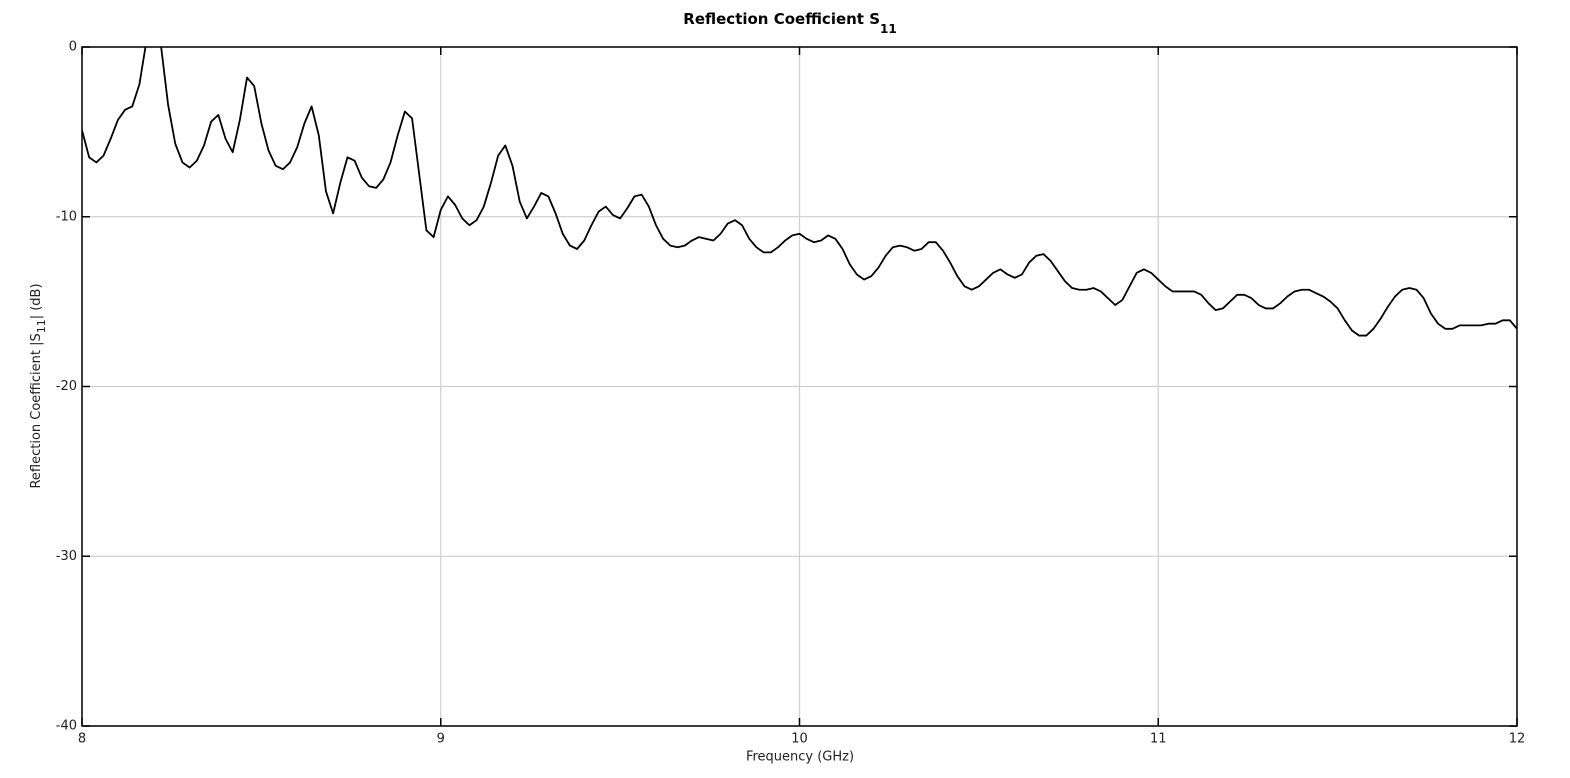 This screenshot has height=778, width=1570. Describe the element at coordinates (1517, 739) in the screenshot. I see `x-tick-label: 12` at that location.